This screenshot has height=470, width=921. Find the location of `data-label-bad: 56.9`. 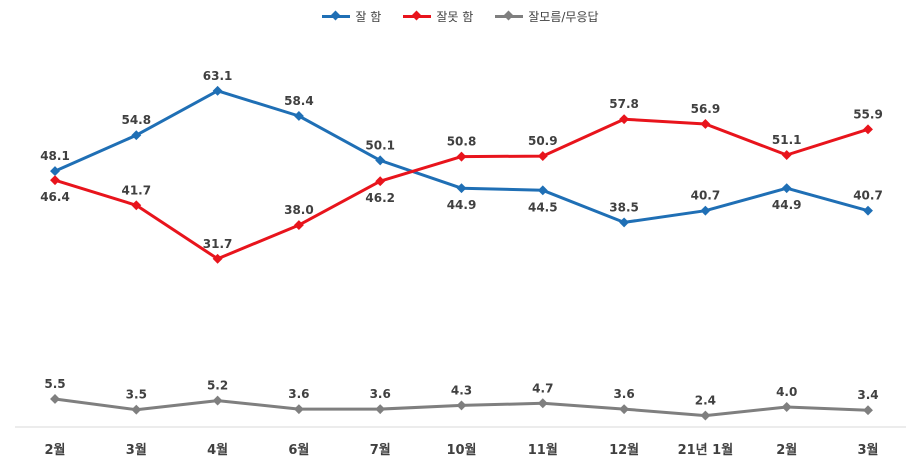

data-label-bad: 56.9 is located at coordinates (706, 109).